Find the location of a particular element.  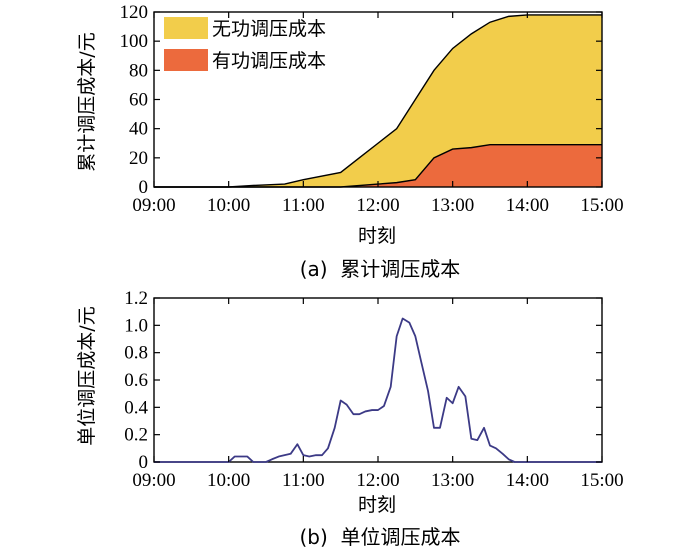

chart-a-legend: 无功调压成本 有功调压成本 is located at coordinates (245, 44).